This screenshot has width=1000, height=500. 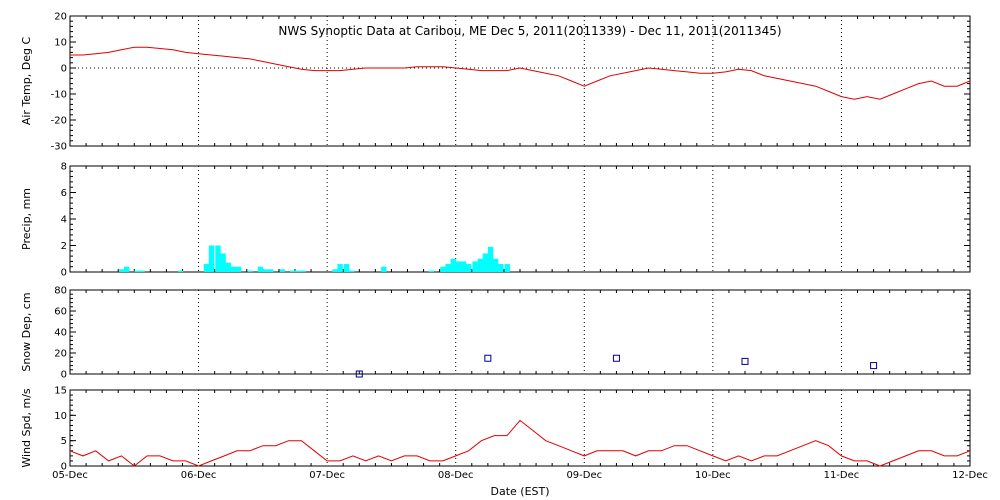 I want to click on y-tick-label: 2, so click(x=64, y=246).